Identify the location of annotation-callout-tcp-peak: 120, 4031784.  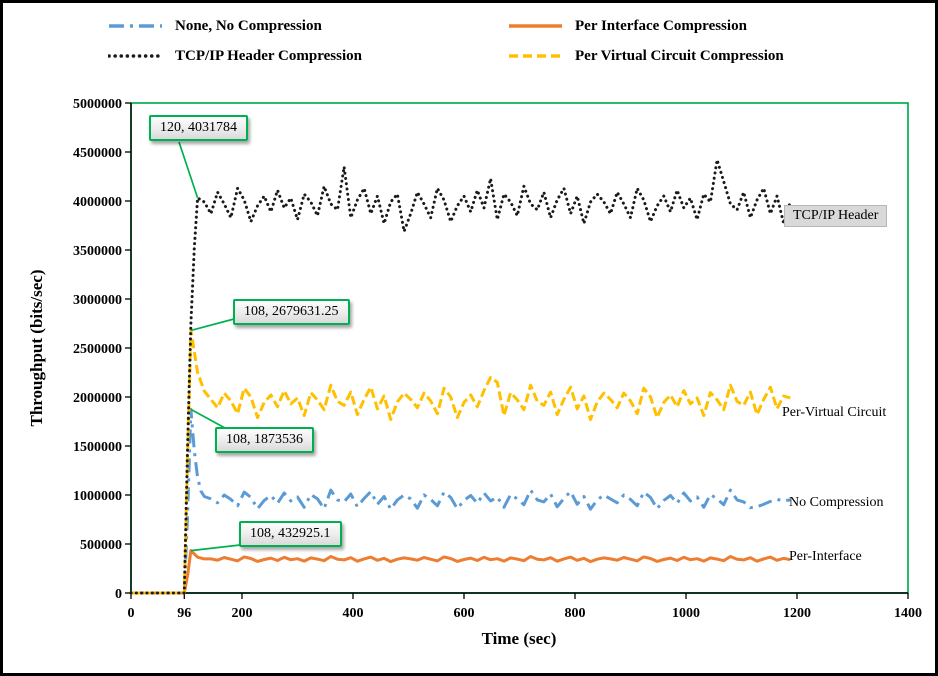
(198, 128).